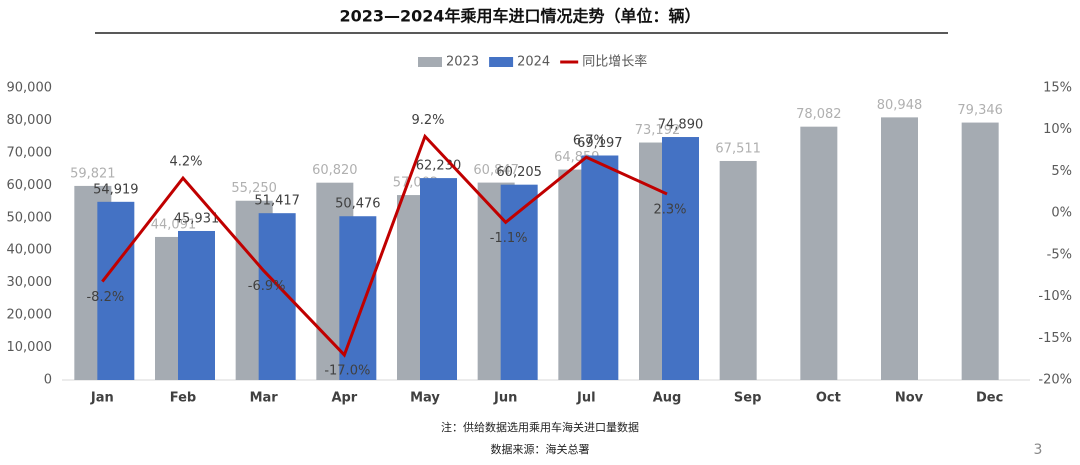 The height and width of the screenshot is (465, 1080). What do you see at coordinates (48, 380) in the screenshot?
I see `y-tick-label: 0` at bounding box center [48, 380].